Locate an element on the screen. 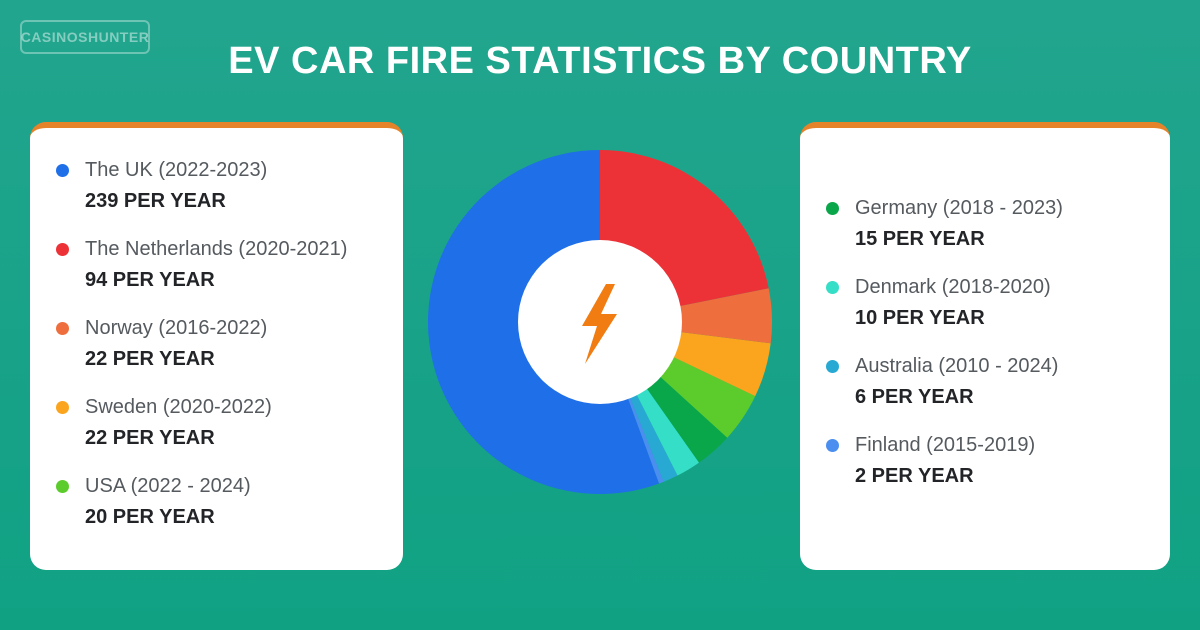 This screenshot has height=630, width=1200. legend-row: Finland (2015-2019) is located at coordinates (998, 445).